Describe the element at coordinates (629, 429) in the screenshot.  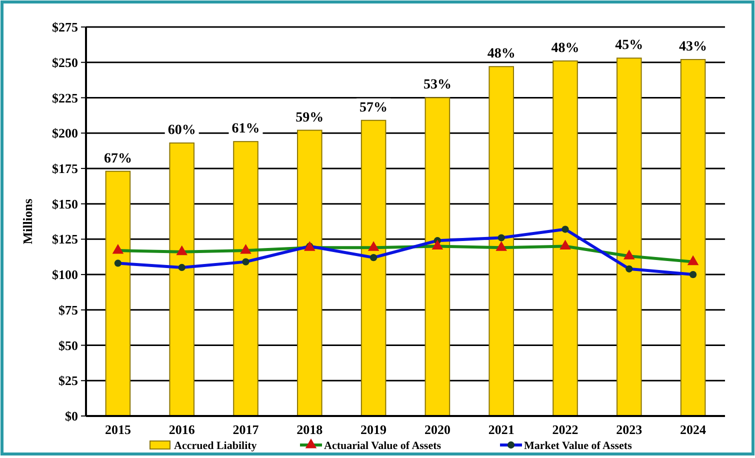
I see `x-tick-label: 2023` at that location.